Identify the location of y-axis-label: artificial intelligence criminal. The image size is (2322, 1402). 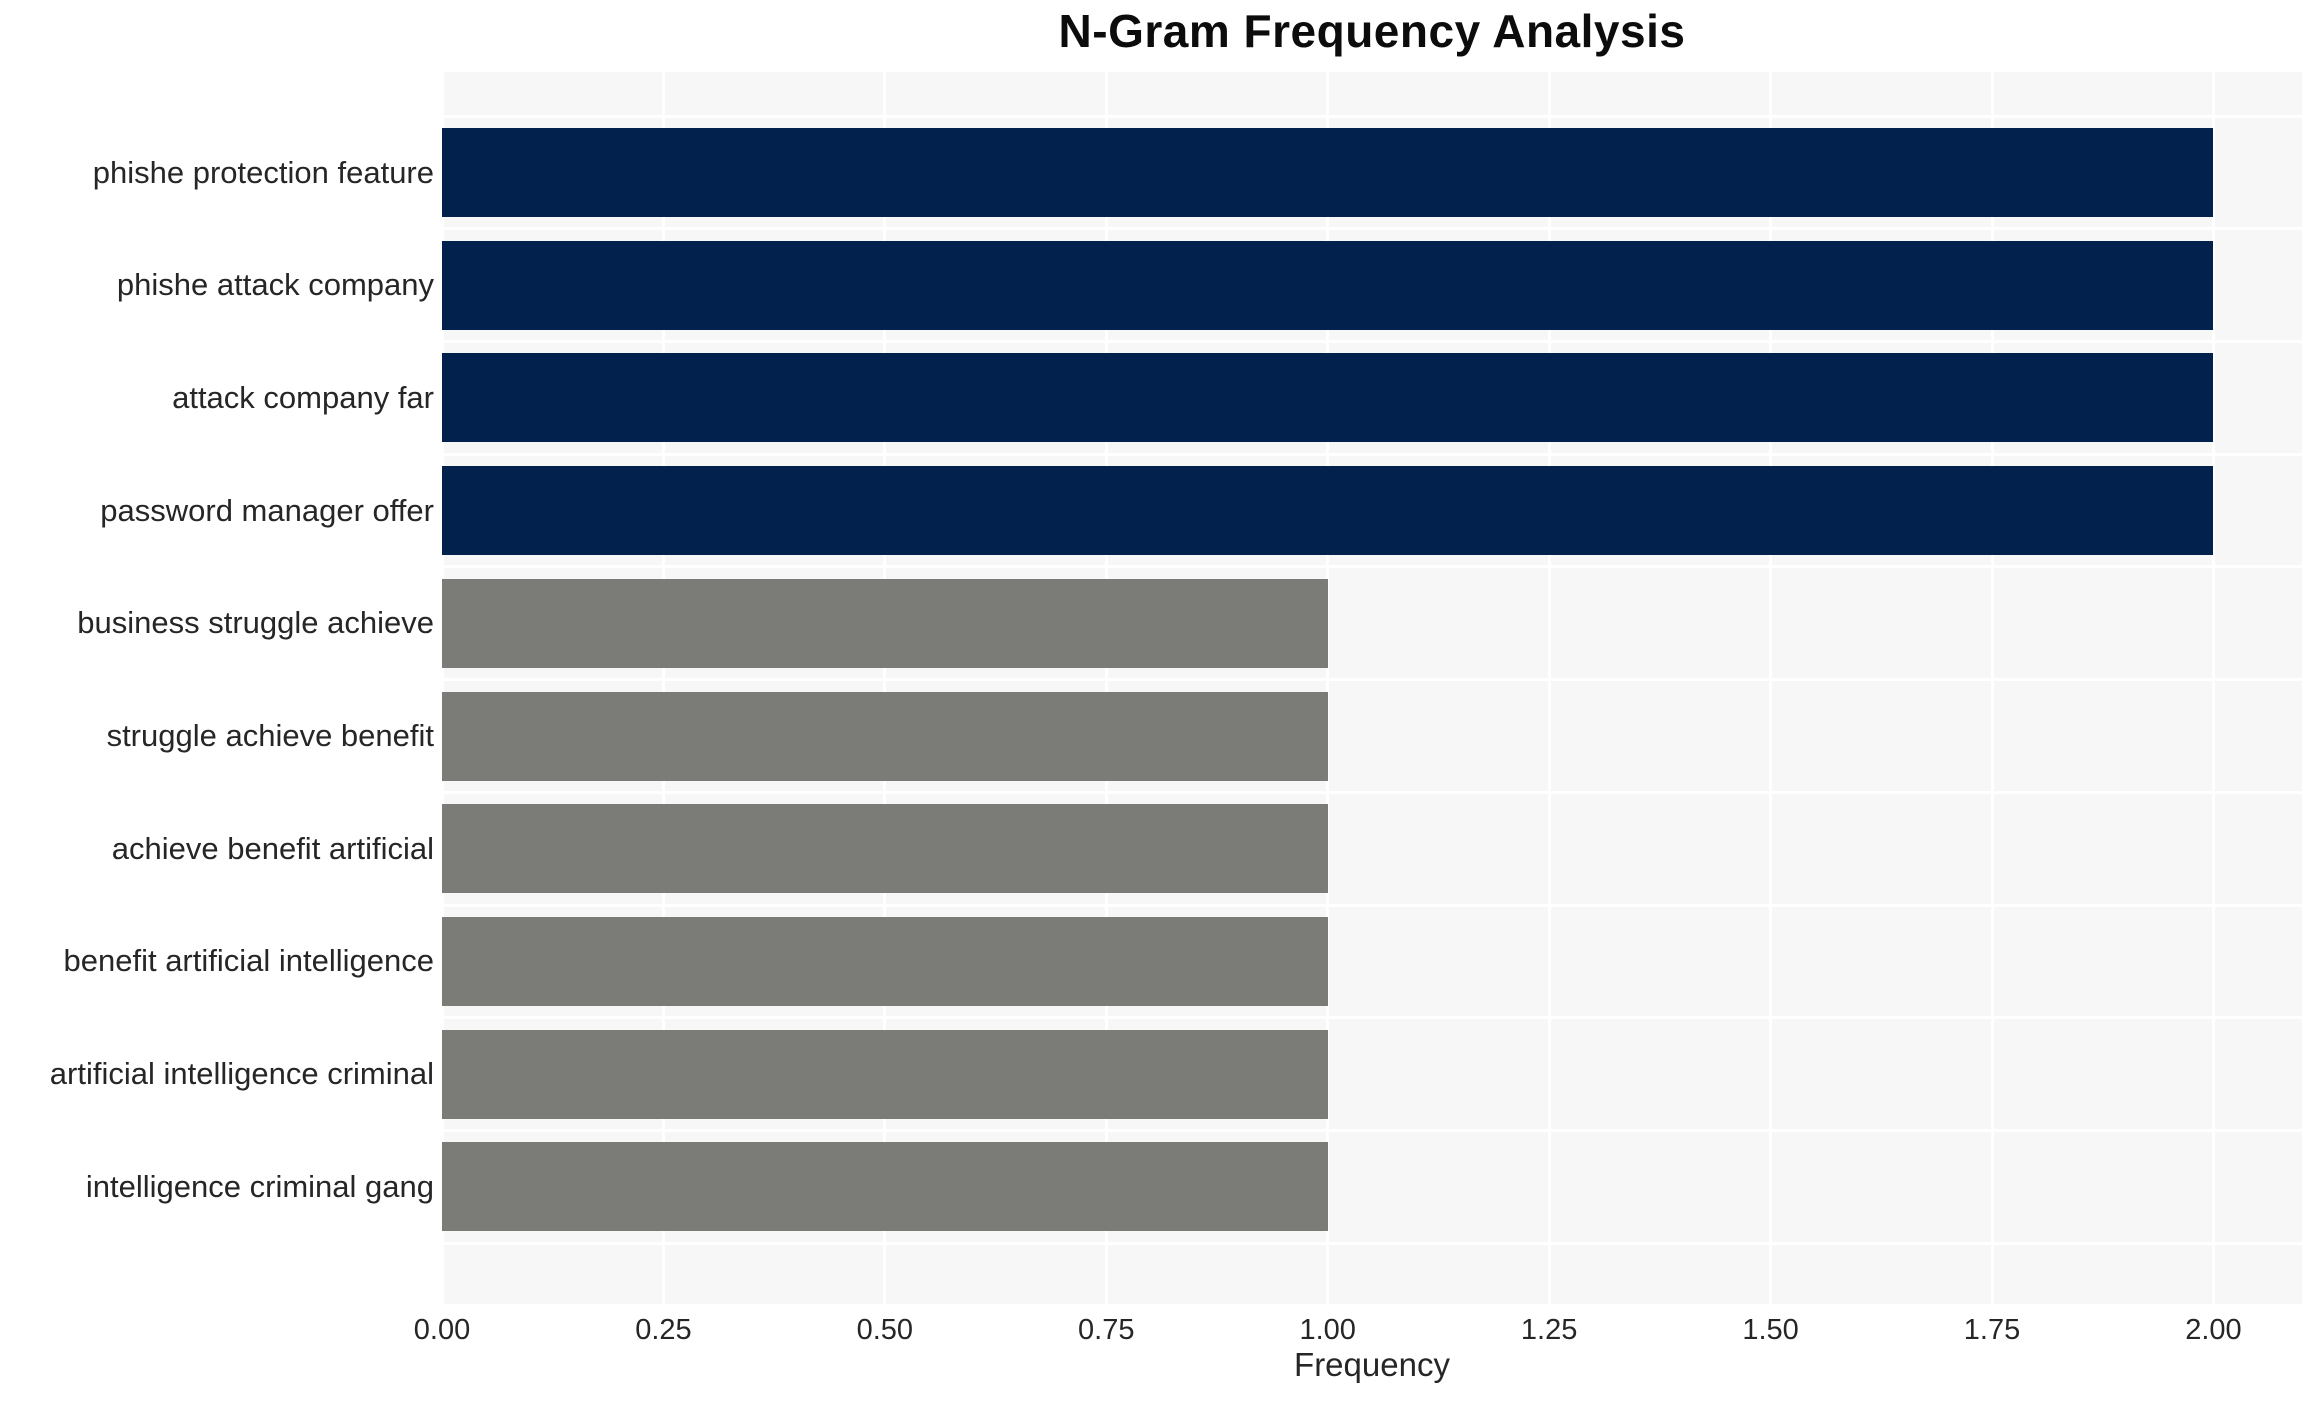
(241, 1074).